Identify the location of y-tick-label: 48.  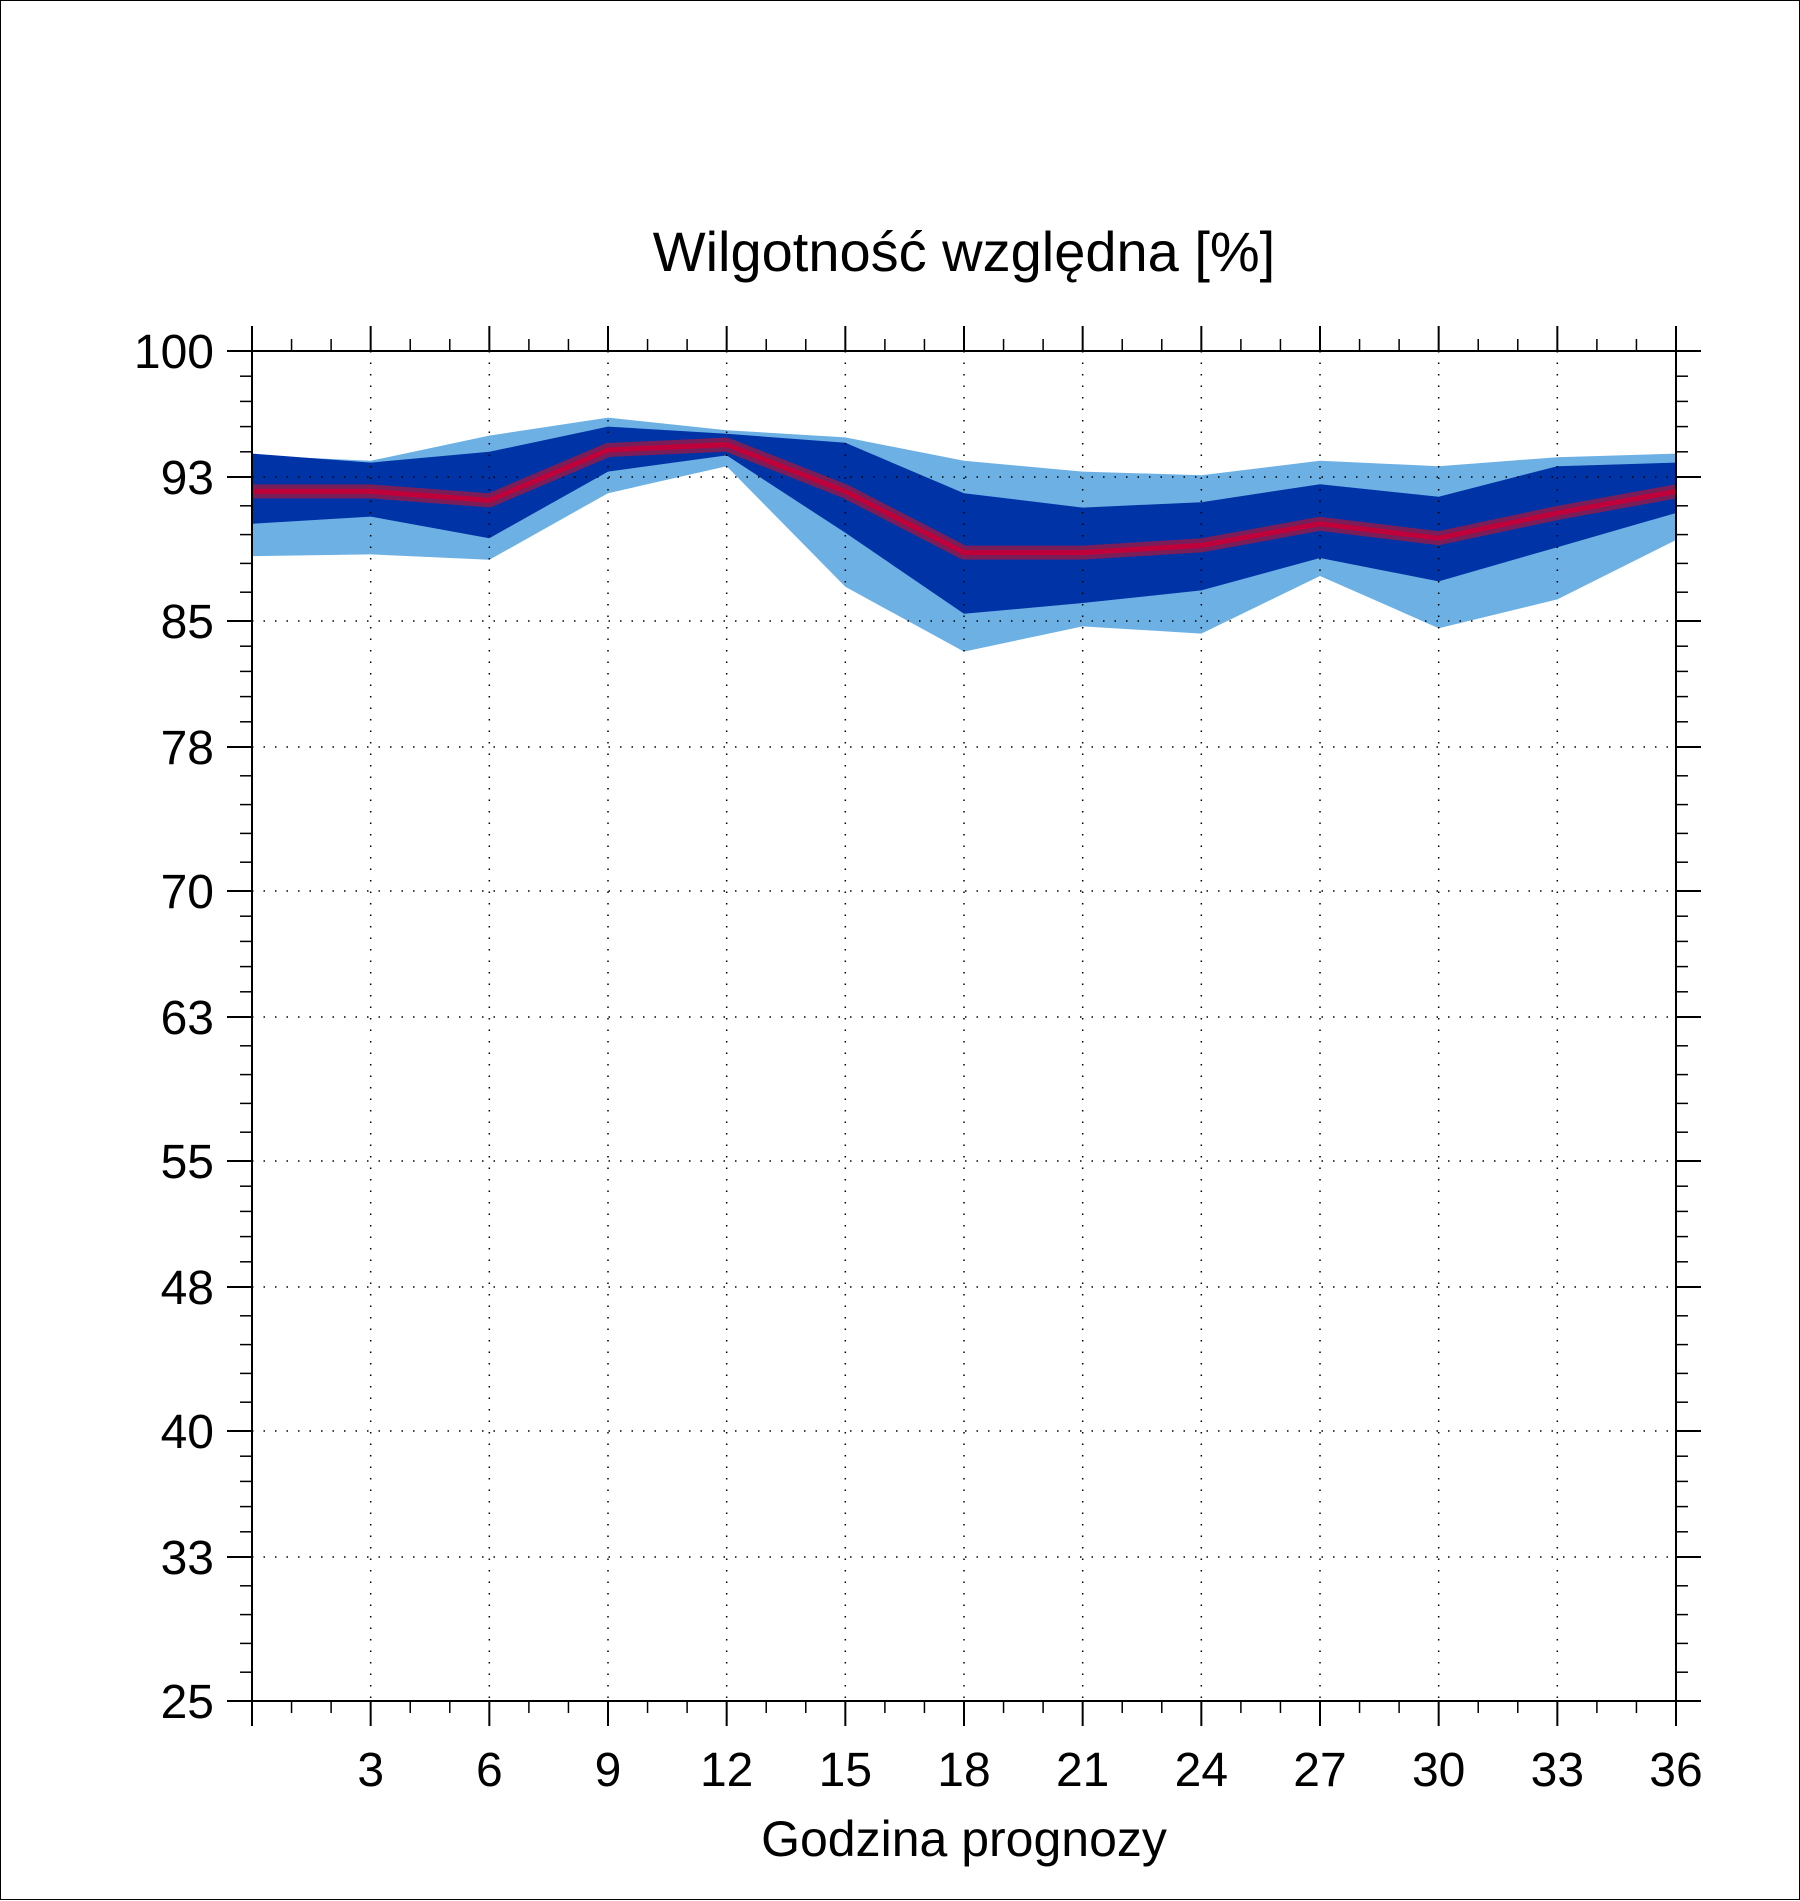
(187, 1288).